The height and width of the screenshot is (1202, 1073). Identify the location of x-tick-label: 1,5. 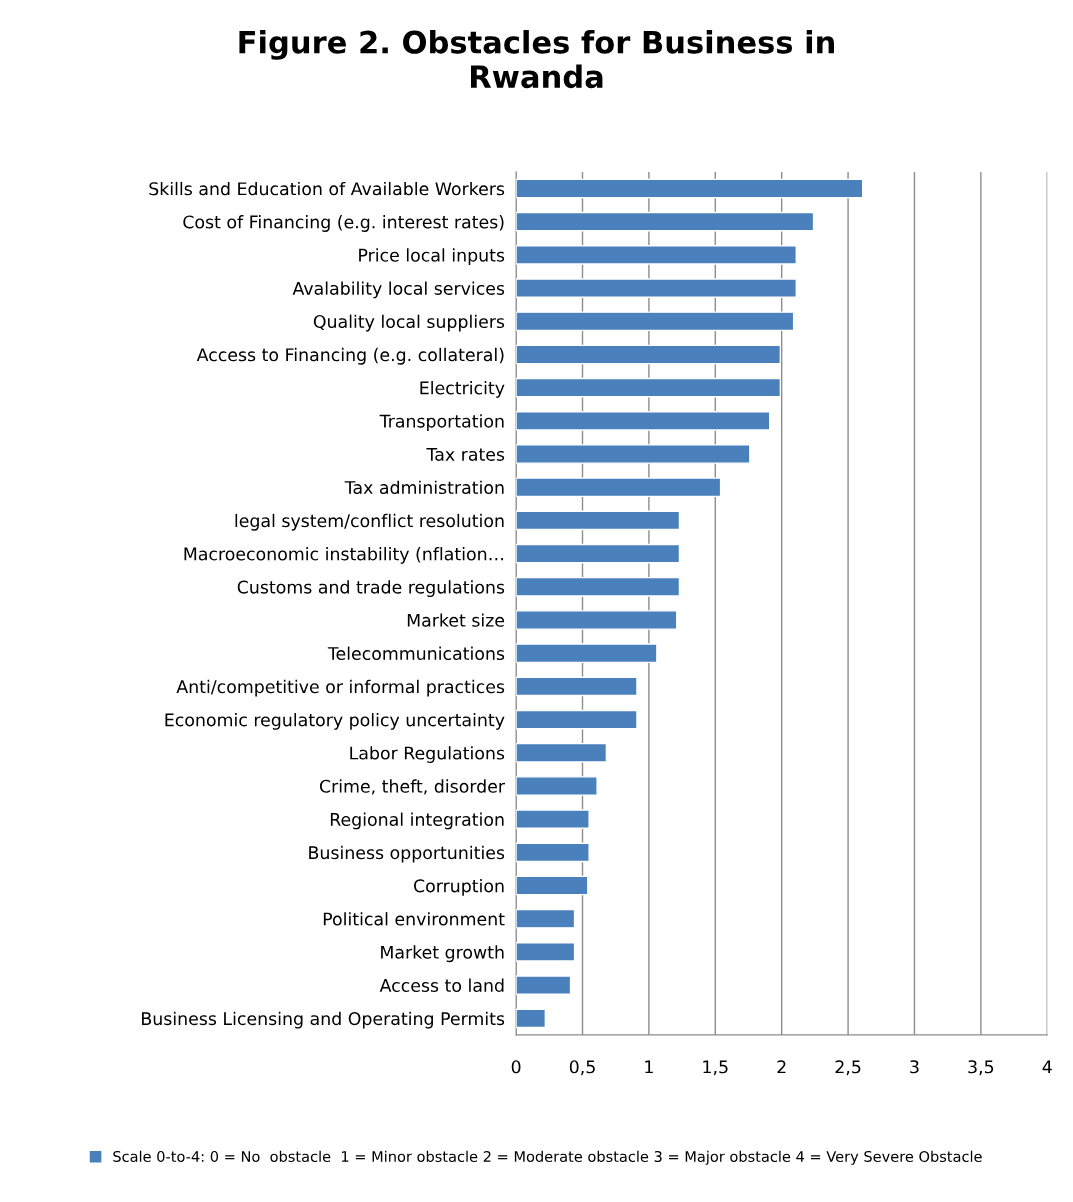
(715, 1068).